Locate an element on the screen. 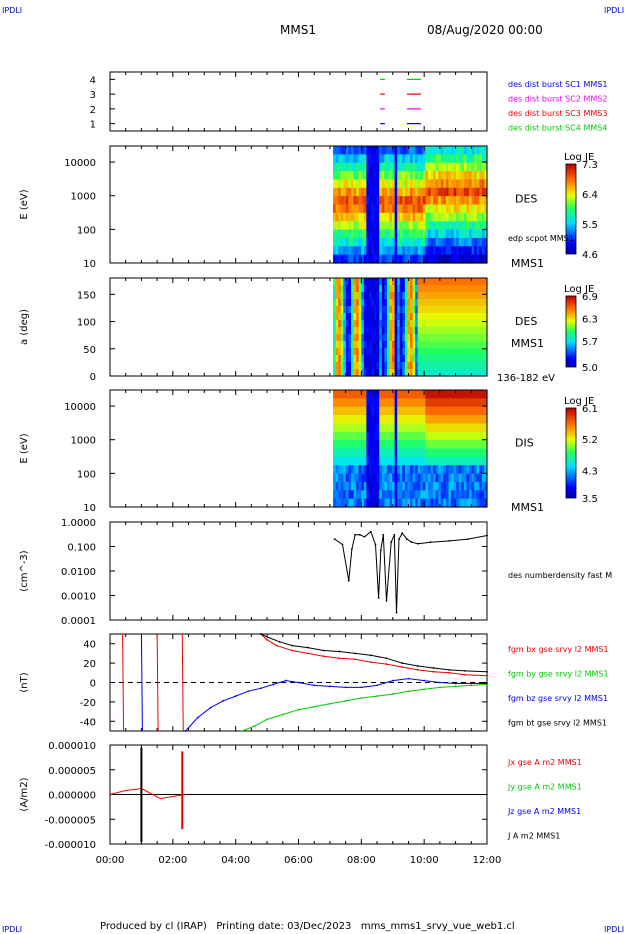 This screenshot has width=630, height=934. density-point is located at coordinates (402, 533).